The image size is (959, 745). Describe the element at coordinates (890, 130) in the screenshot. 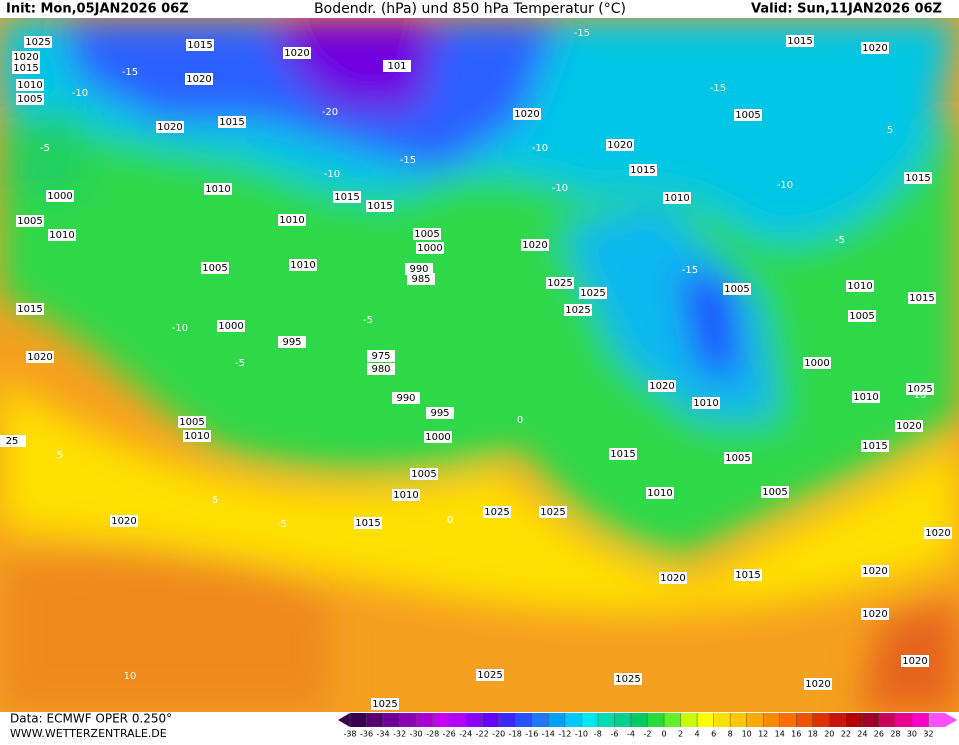

I see `isotherm-label: 5` at that location.